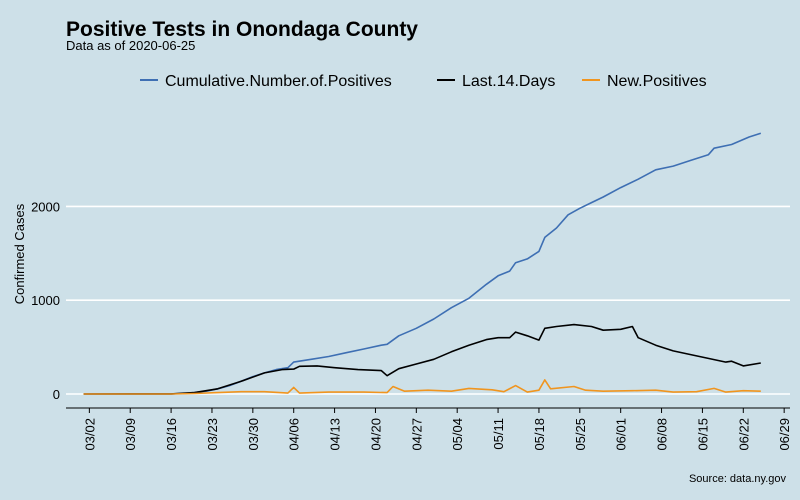 This screenshot has height=500, width=800. Describe the element at coordinates (19, 253) in the screenshot. I see `y-axis-label: Confirmed Cases` at that location.